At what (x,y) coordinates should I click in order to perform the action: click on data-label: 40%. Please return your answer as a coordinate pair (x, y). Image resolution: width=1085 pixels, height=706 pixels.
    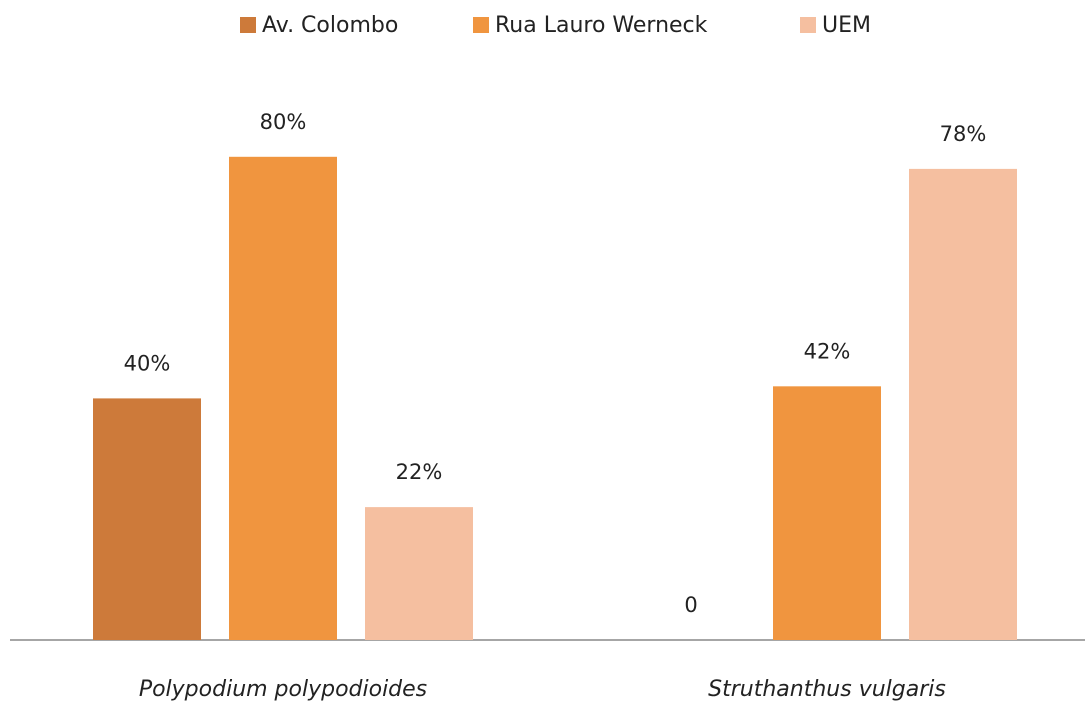
    Looking at the image, I should click on (147, 363).